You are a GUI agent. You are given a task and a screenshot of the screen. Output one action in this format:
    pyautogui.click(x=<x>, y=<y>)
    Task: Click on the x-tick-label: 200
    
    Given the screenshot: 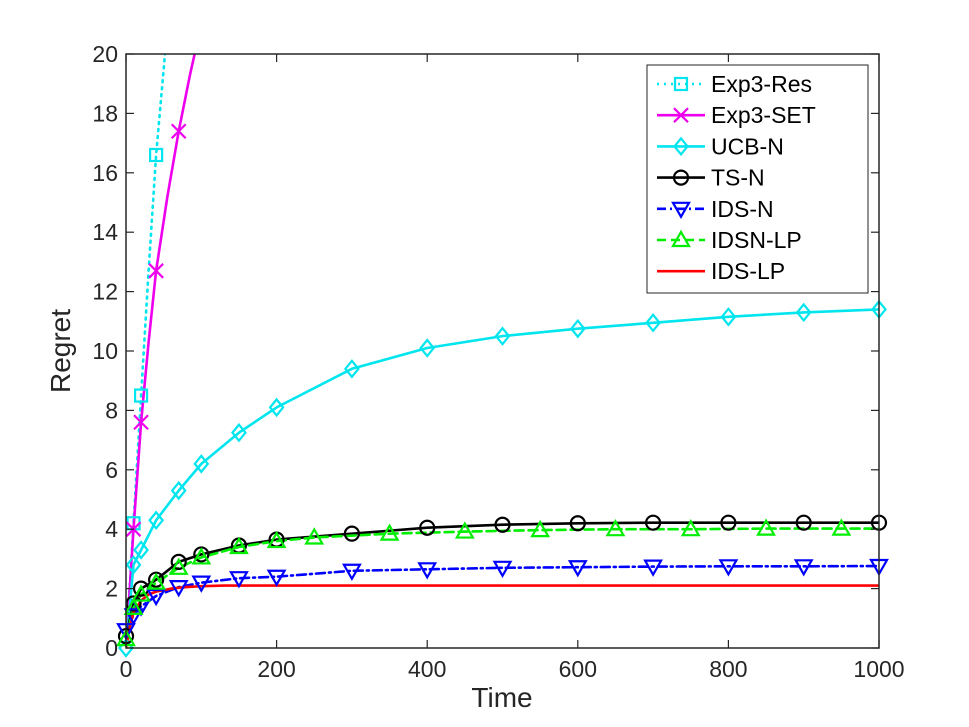 What is the action you would take?
    pyautogui.click(x=276, y=669)
    